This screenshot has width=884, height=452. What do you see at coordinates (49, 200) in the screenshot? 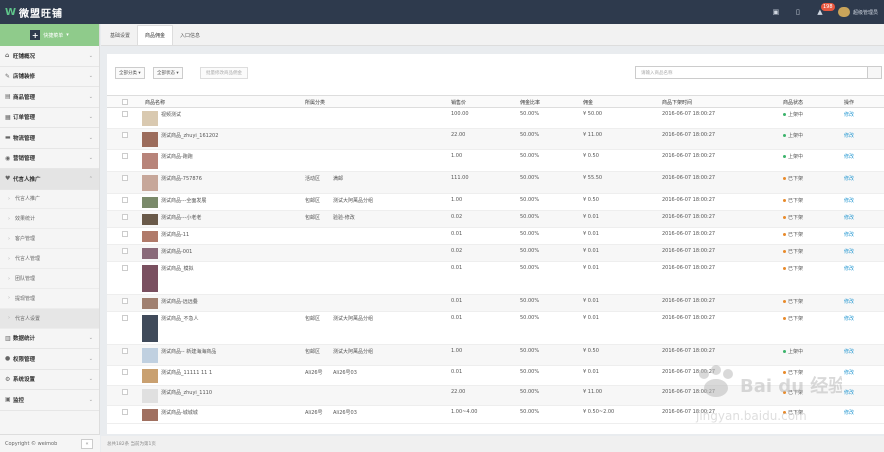
I see `sidebar-subitem-1: › 代言人推广` at bounding box center [49, 200].